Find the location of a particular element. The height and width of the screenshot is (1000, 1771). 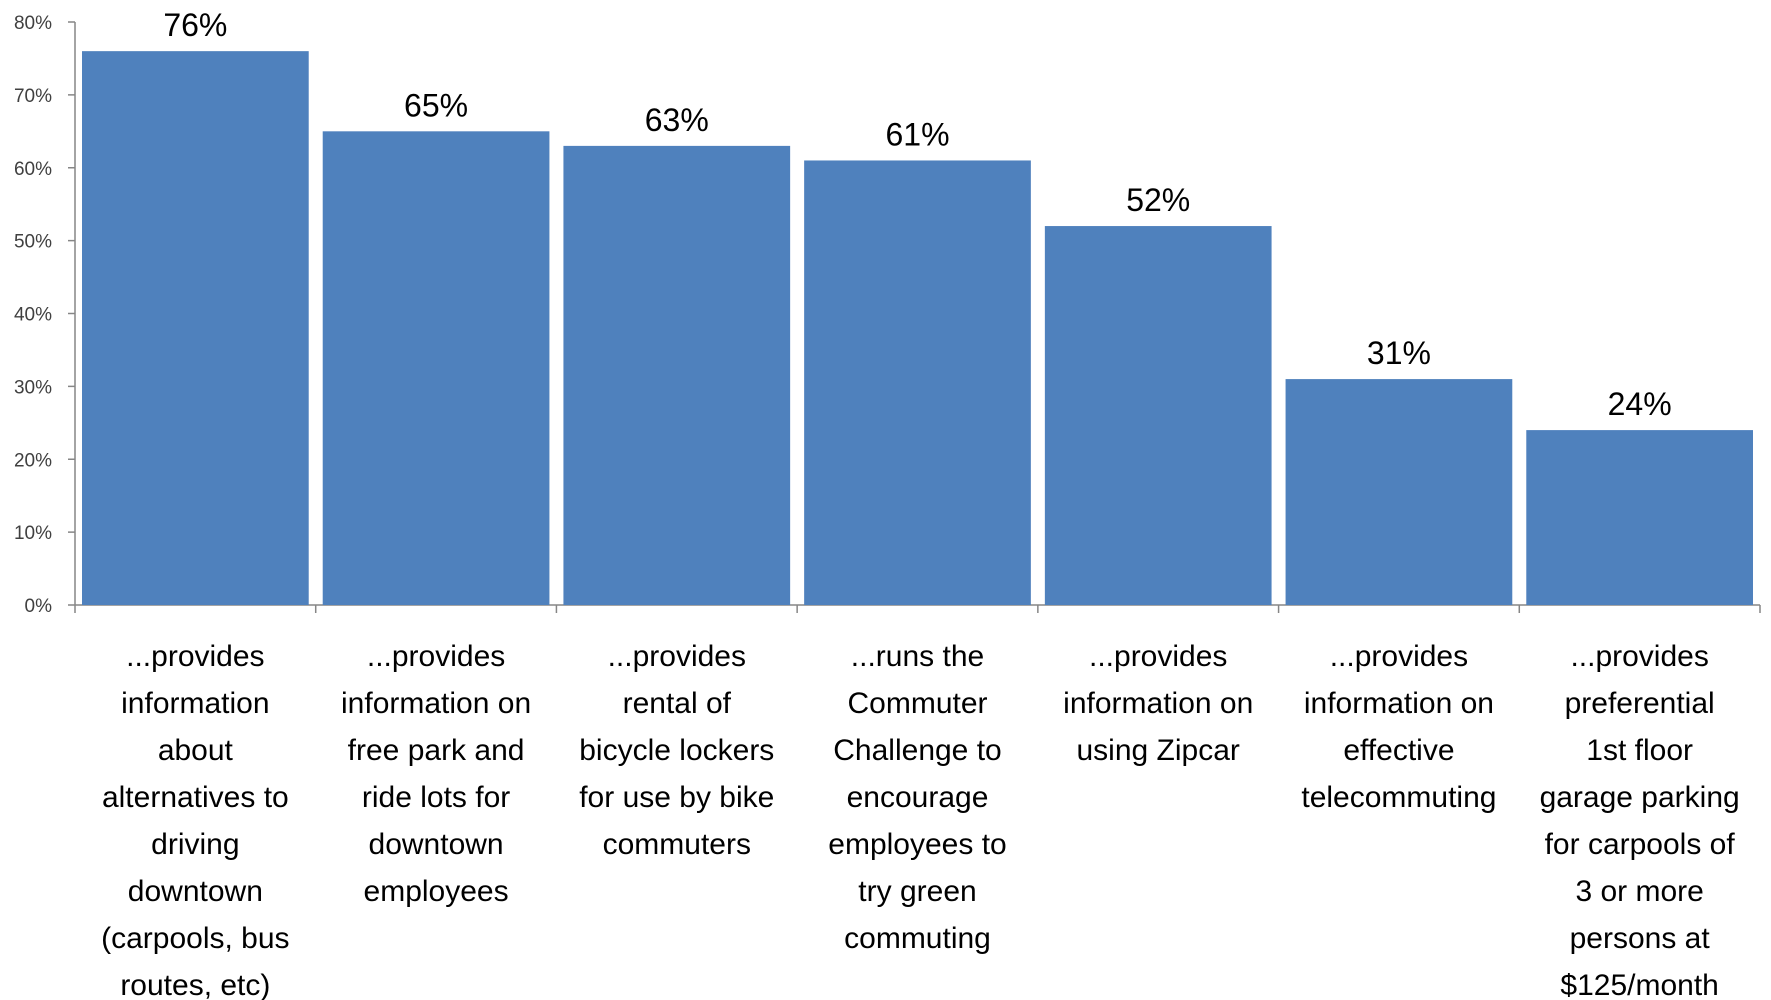

y-tick-label: 30% is located at coordinates (33, 387).